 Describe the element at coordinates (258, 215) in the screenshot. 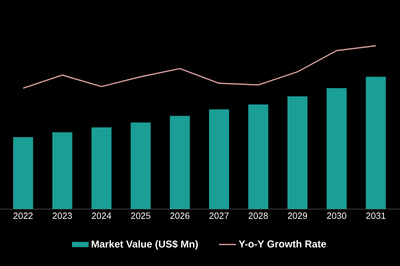

I see `x-tick-label: 2028` at that location.